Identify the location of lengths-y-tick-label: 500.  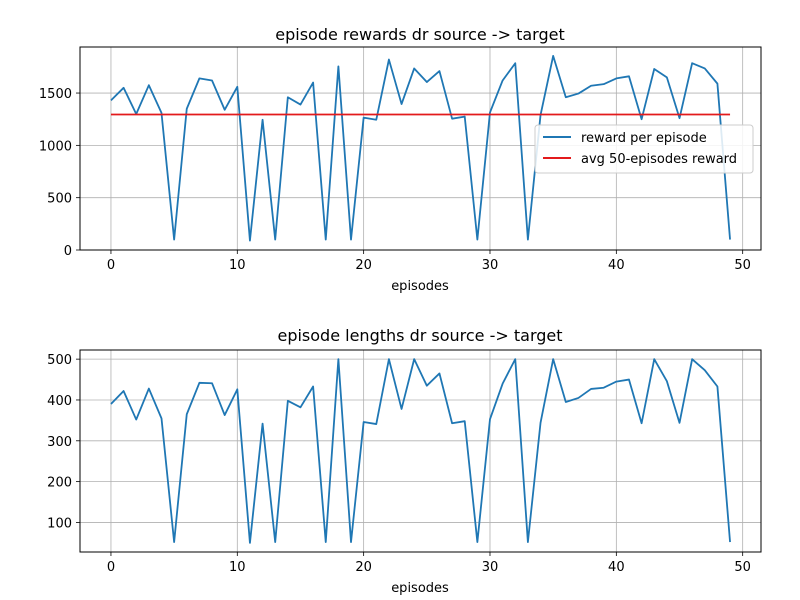
(59, 360).